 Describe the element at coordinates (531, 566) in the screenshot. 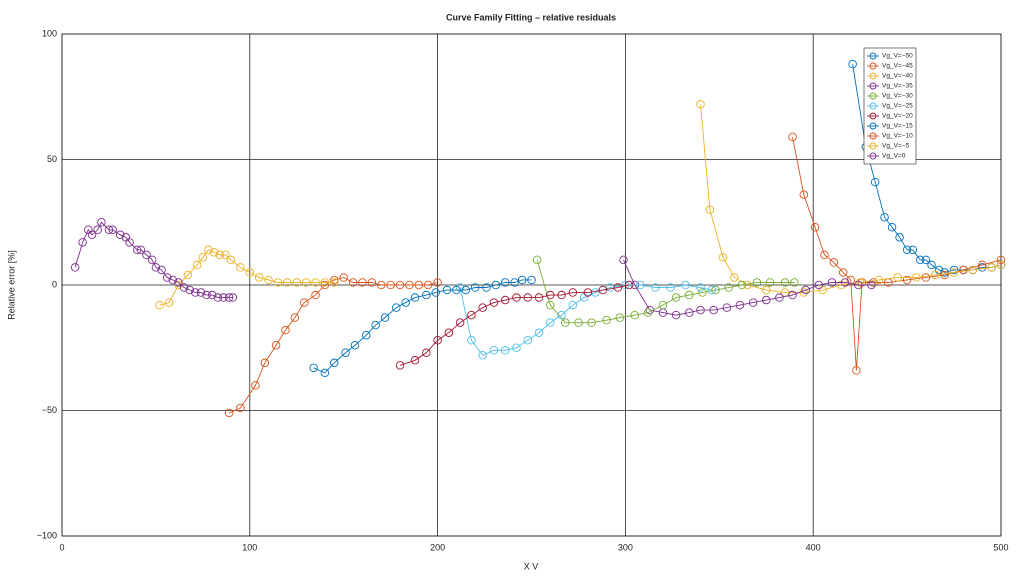

I see `x-axis-label: X V` at that location.